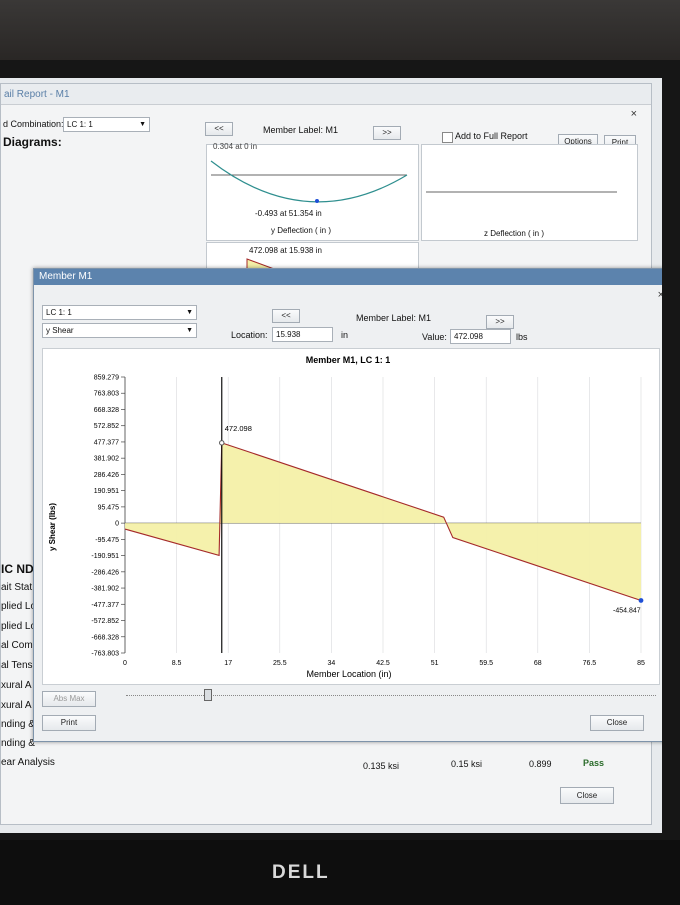 The width and height of the screenshot is (680, 905). Describe the element at coordinates (659, 295) in the screenshot. I see `dialog-close-icon: ×` at that location.